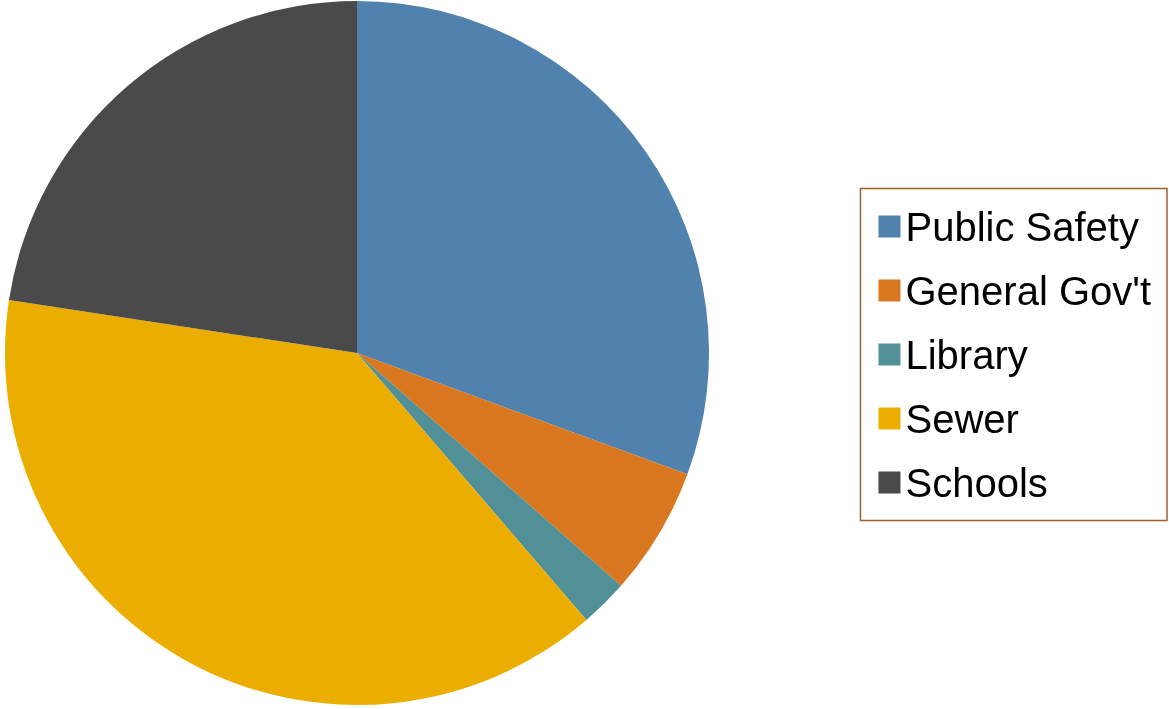 The width and height of the screenshot is (1169, 709). I want to click on legend-label: Sewer, so click(962, 418).